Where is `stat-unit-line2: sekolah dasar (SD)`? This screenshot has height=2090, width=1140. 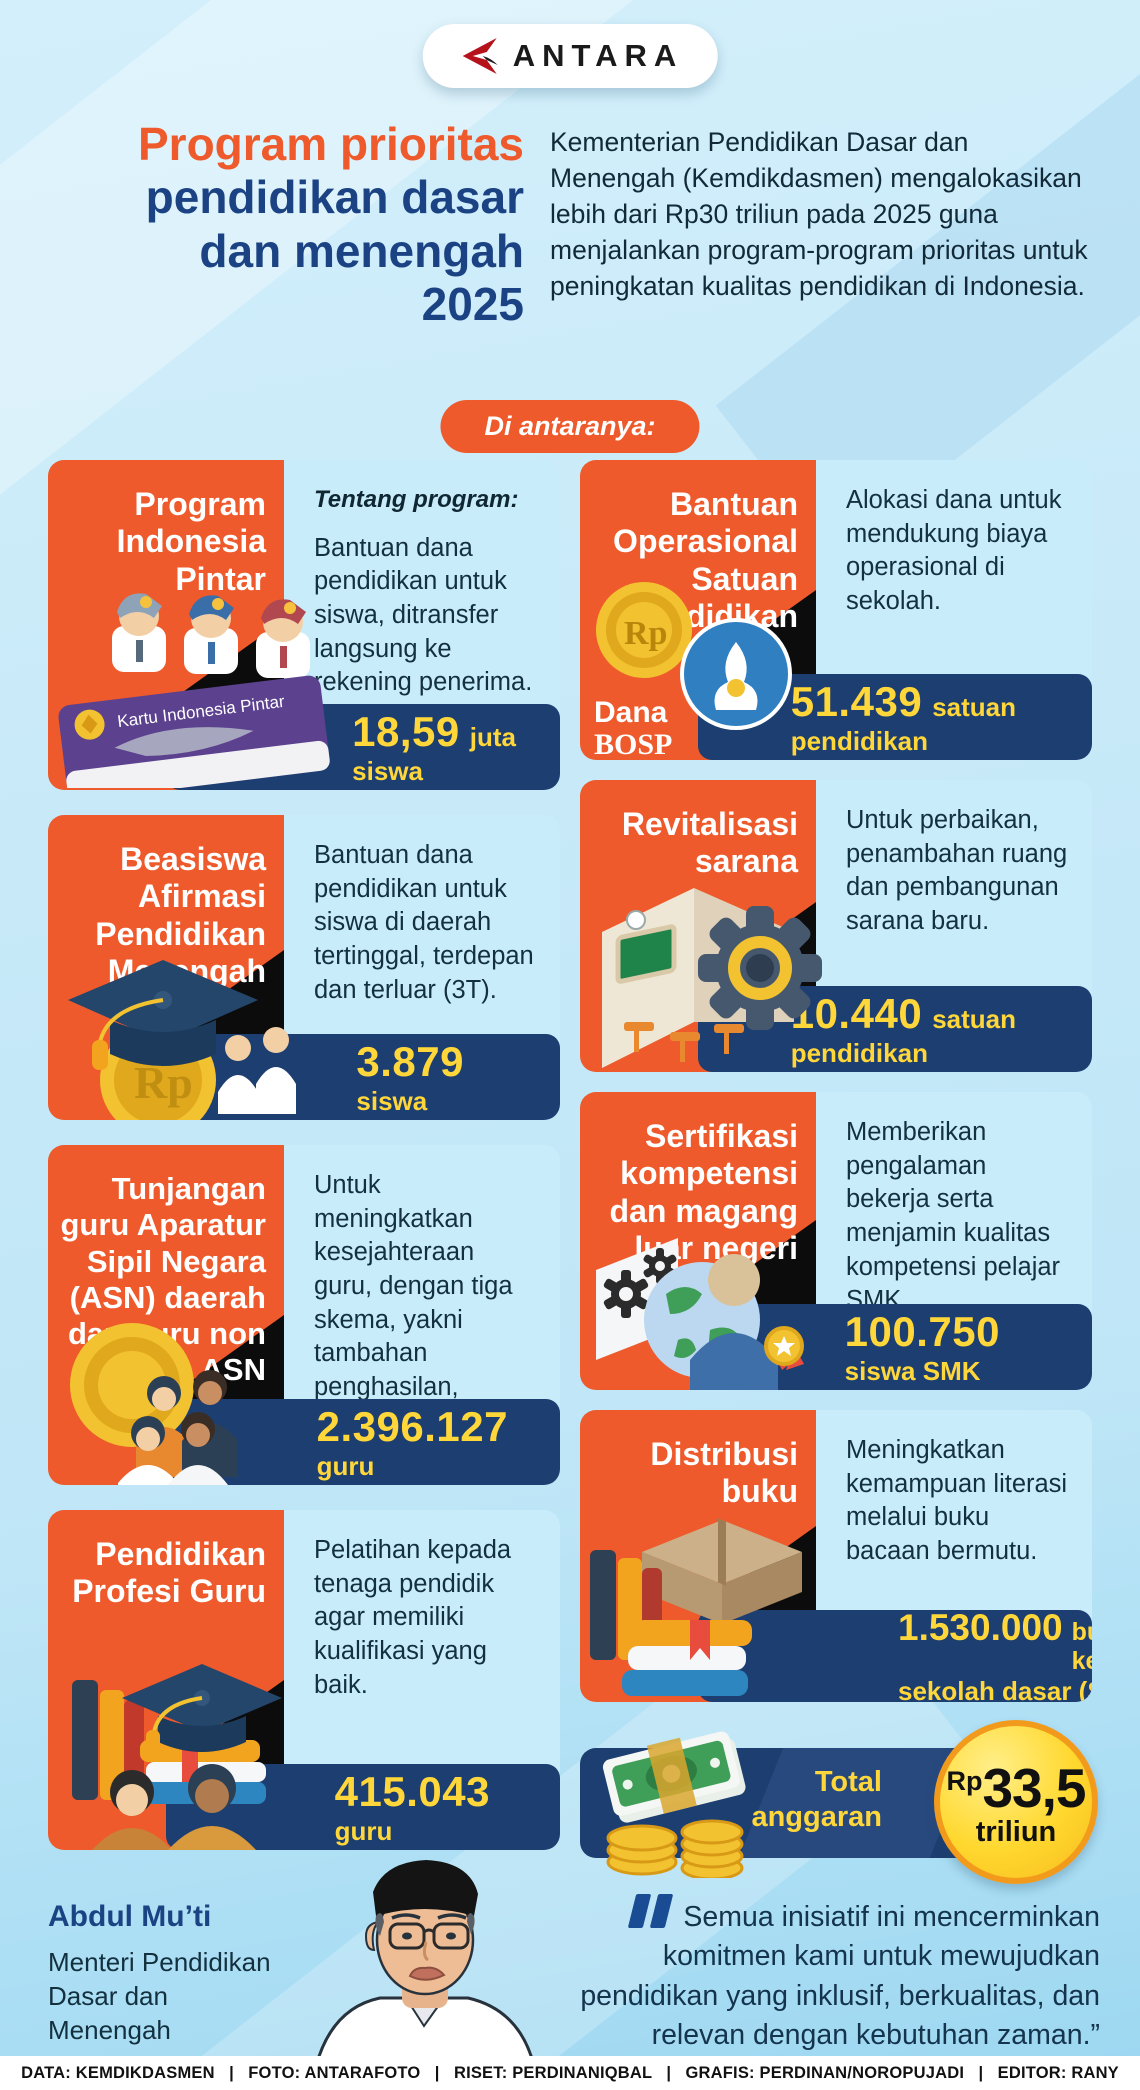
stat-unit-line2: sekolah dasar (SD) is located at coordinates (995, 1688).